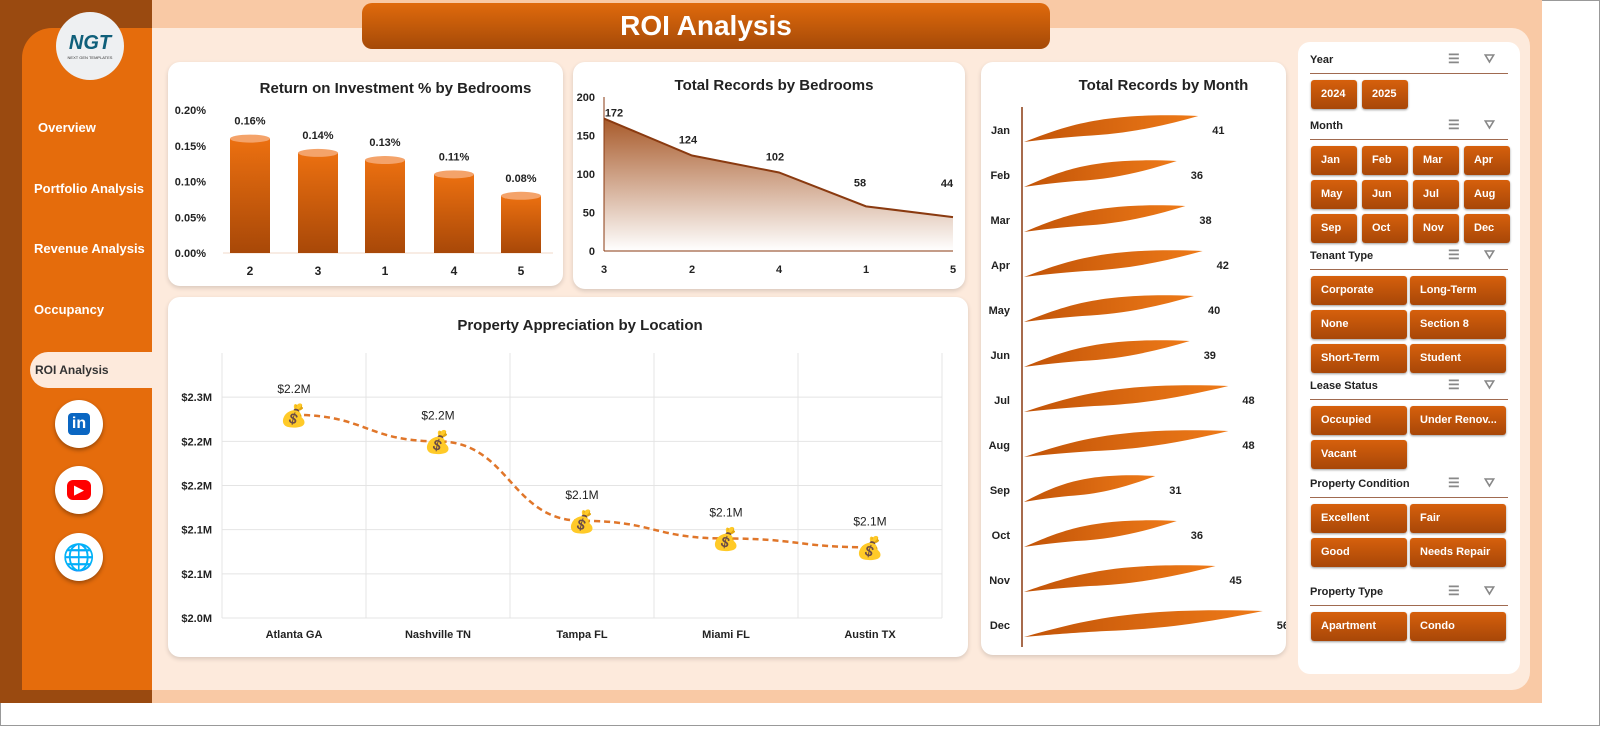 The image size is (1600, 741). Describe the element at coordinates (91, 370) in the screenshot. I see `sidebar-item-roi-analysis: ROI Analysis` at that location.